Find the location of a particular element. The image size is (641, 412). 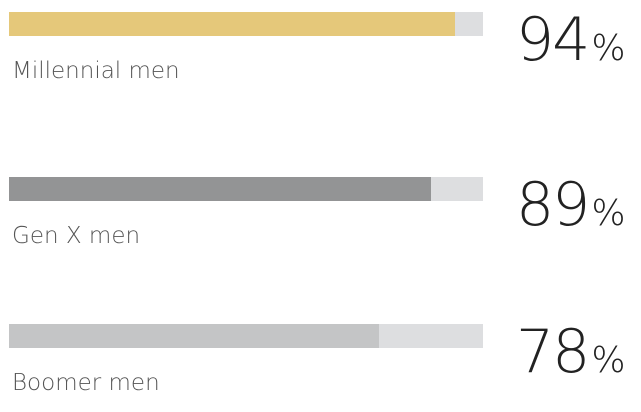

bar-millennial-men is located at coordinates (232, 24).